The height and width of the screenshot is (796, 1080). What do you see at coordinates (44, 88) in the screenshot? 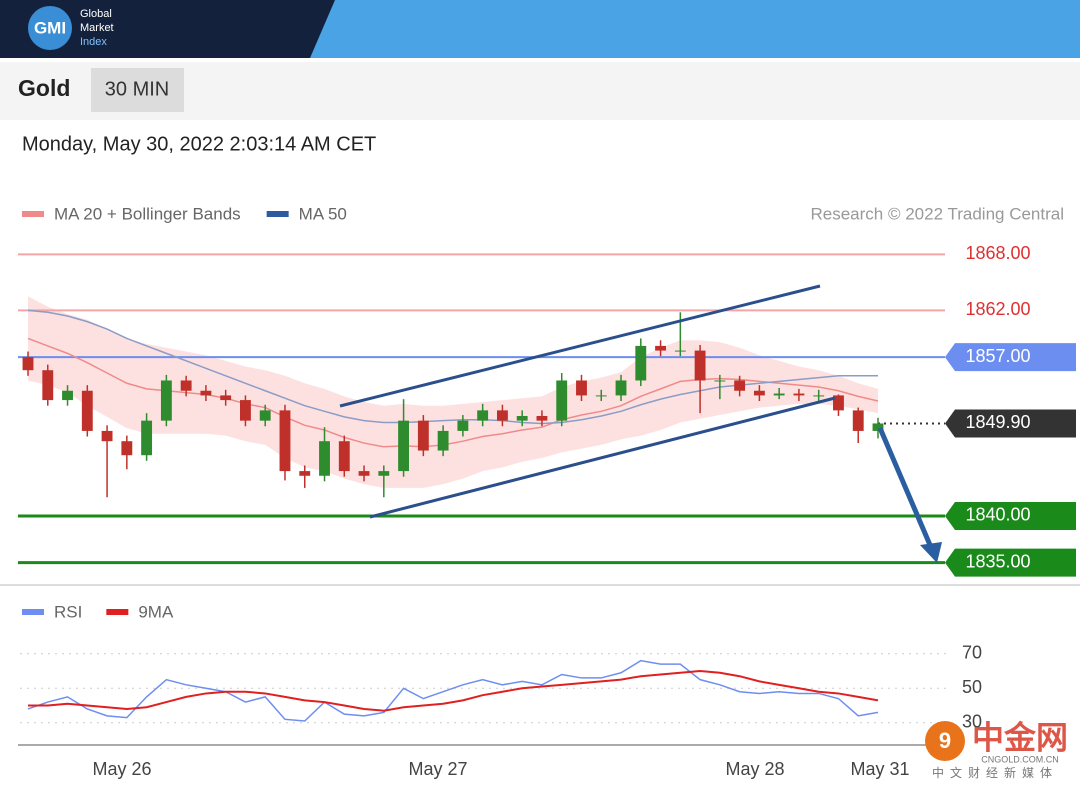
I see `instrument: Gold` at bounding box center [44, 88].